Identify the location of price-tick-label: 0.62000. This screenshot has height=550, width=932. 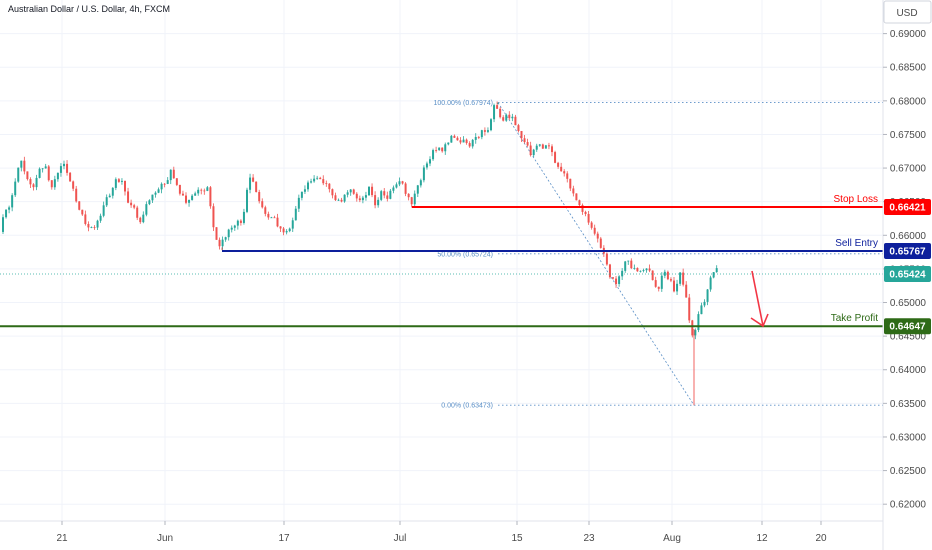
(908, 505).